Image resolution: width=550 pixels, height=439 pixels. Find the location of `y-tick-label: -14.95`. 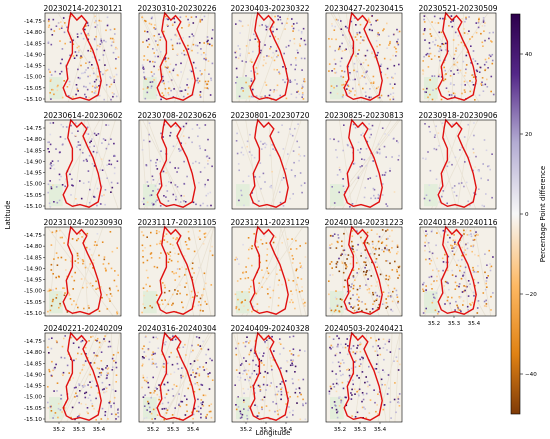

y-tick-label: -14.95 is located at coordinates (33, 174).